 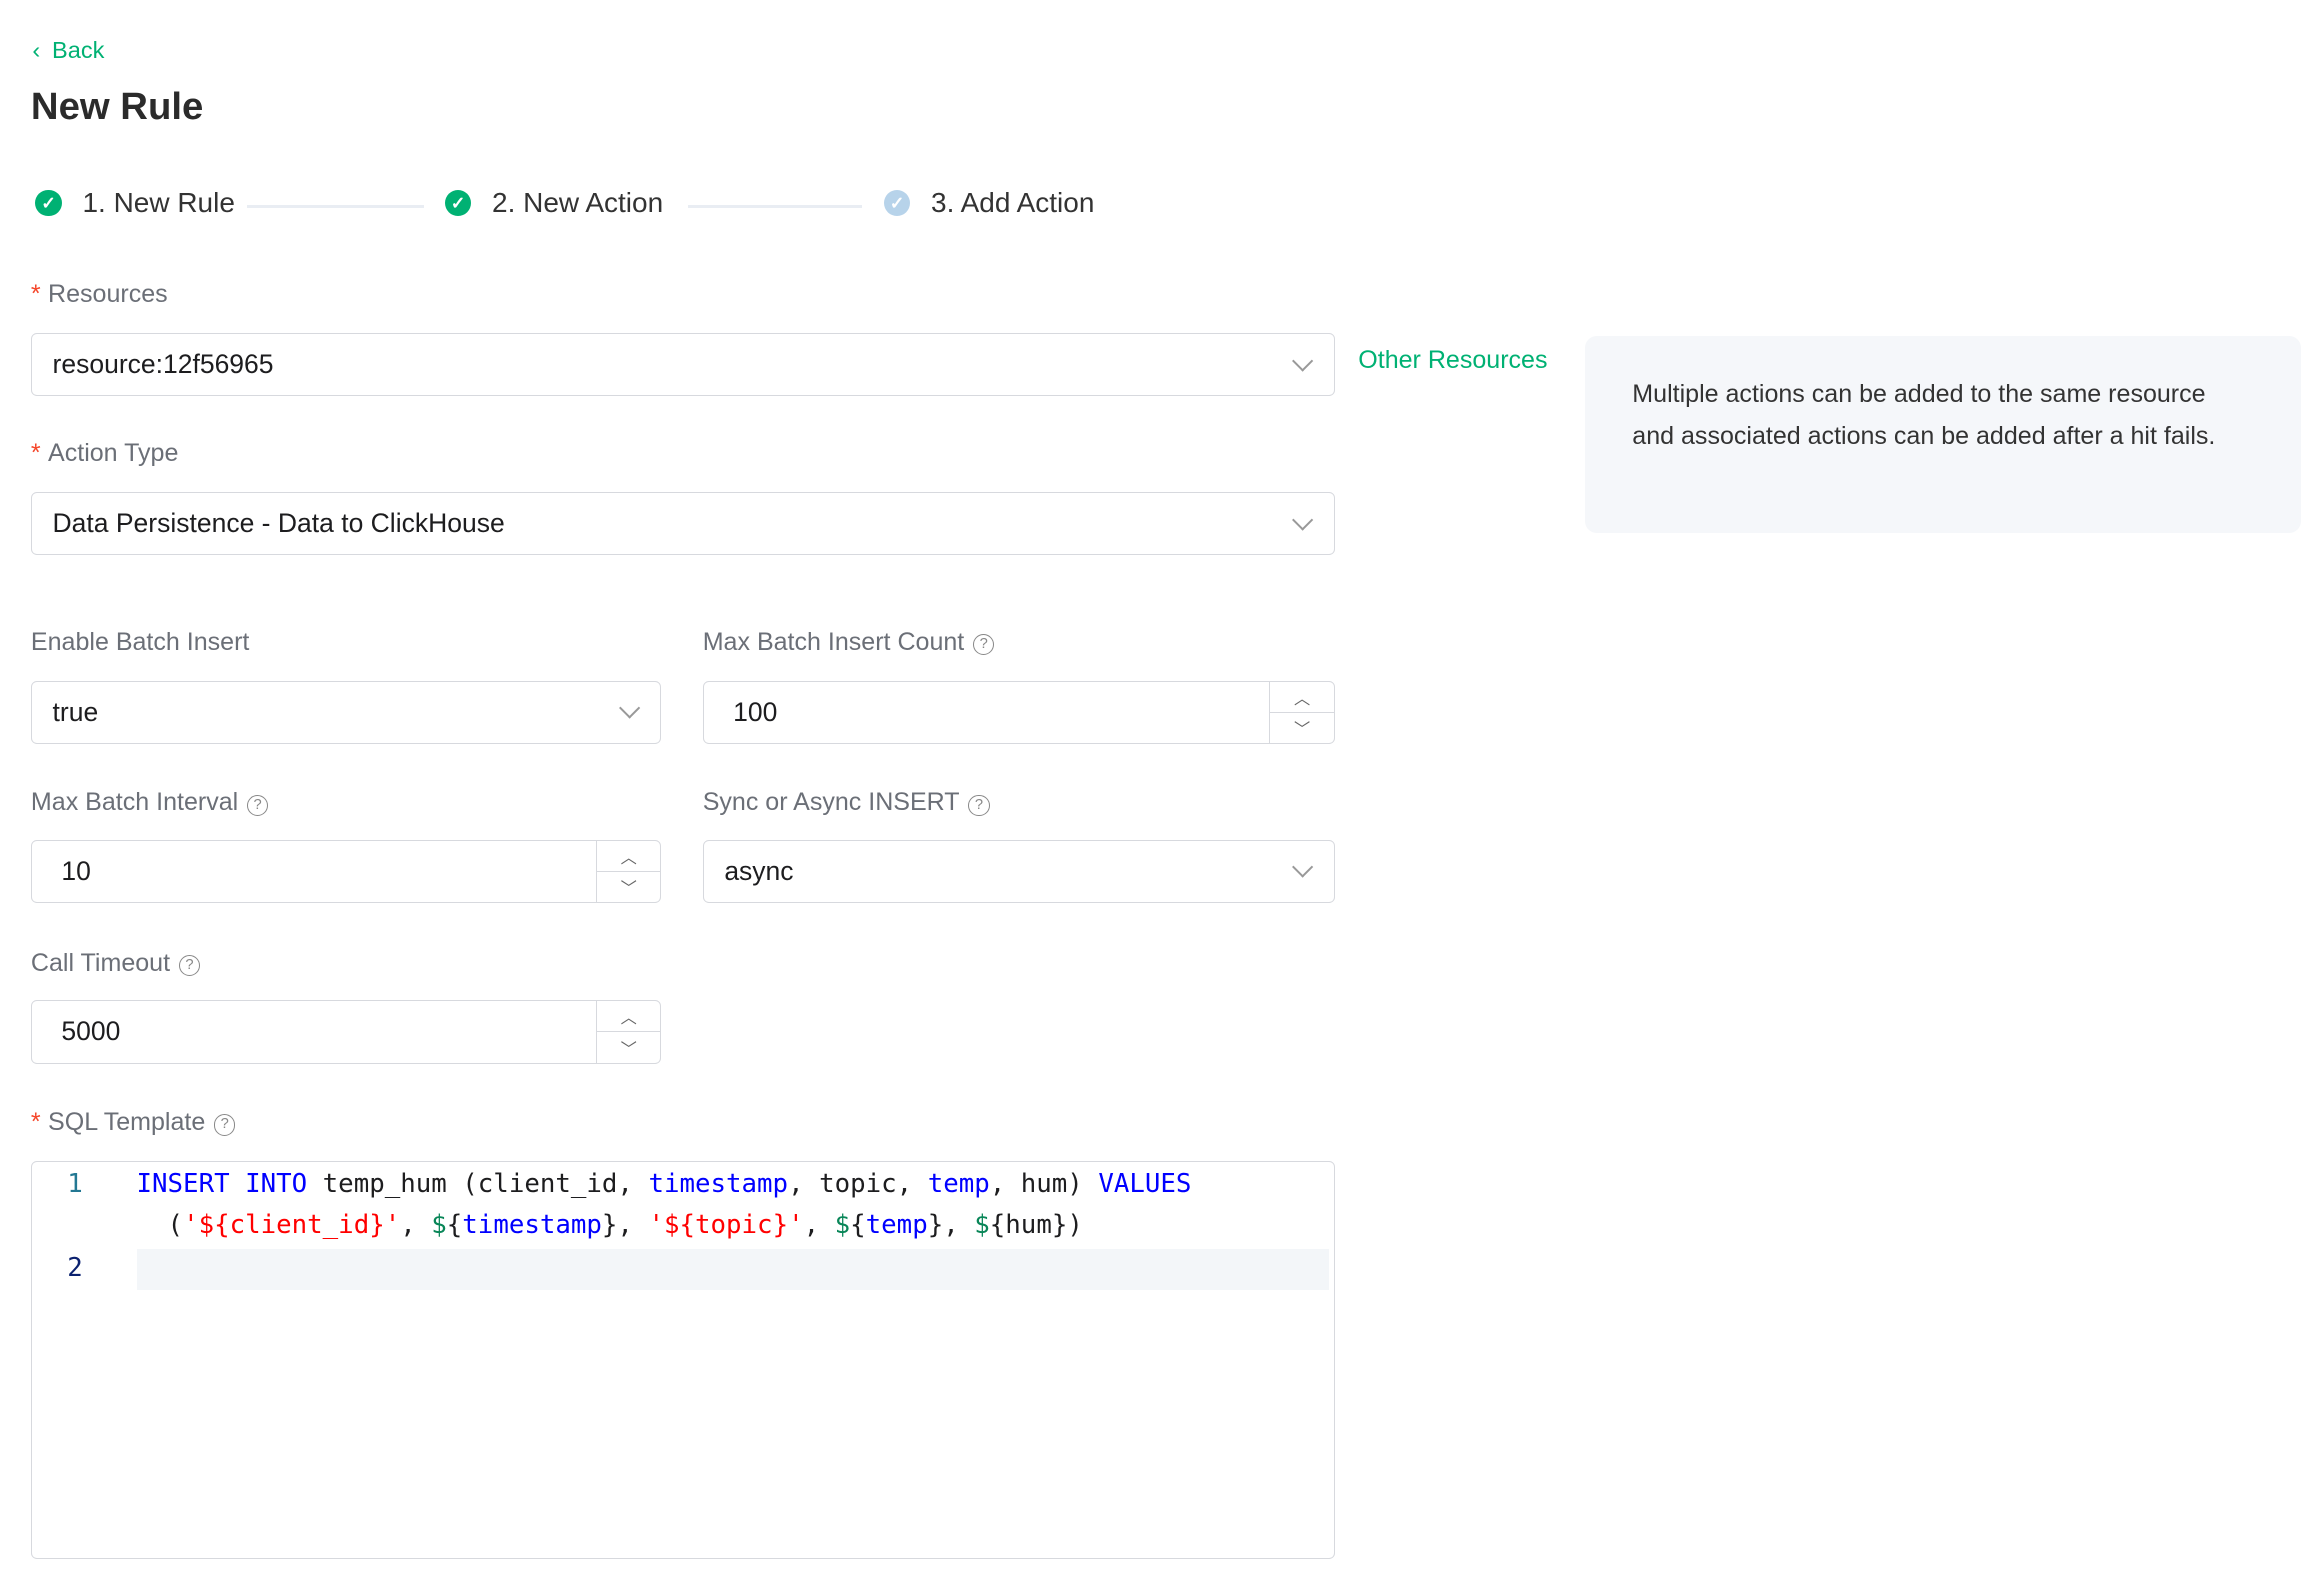 What do you see at coordinates (1453, 360) in the screenshot?
I see `other-resources-link: Other Resources` at bounding box center [1453, 360].